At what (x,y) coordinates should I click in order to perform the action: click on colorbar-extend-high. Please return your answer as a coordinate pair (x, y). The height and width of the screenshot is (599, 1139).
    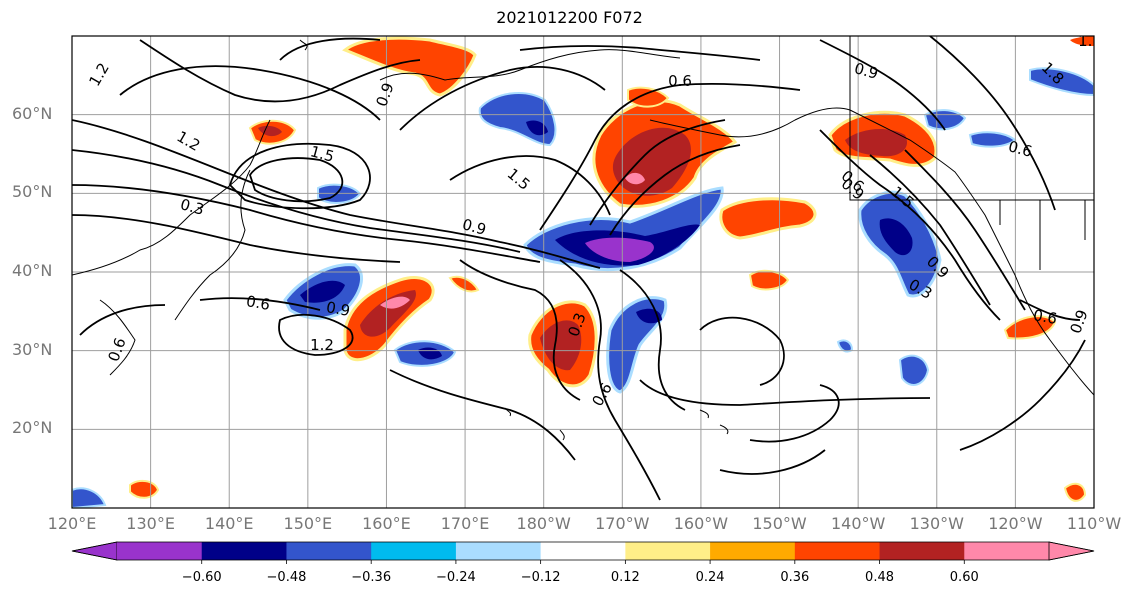
    Looking at the image, I should click on (1071, 551).